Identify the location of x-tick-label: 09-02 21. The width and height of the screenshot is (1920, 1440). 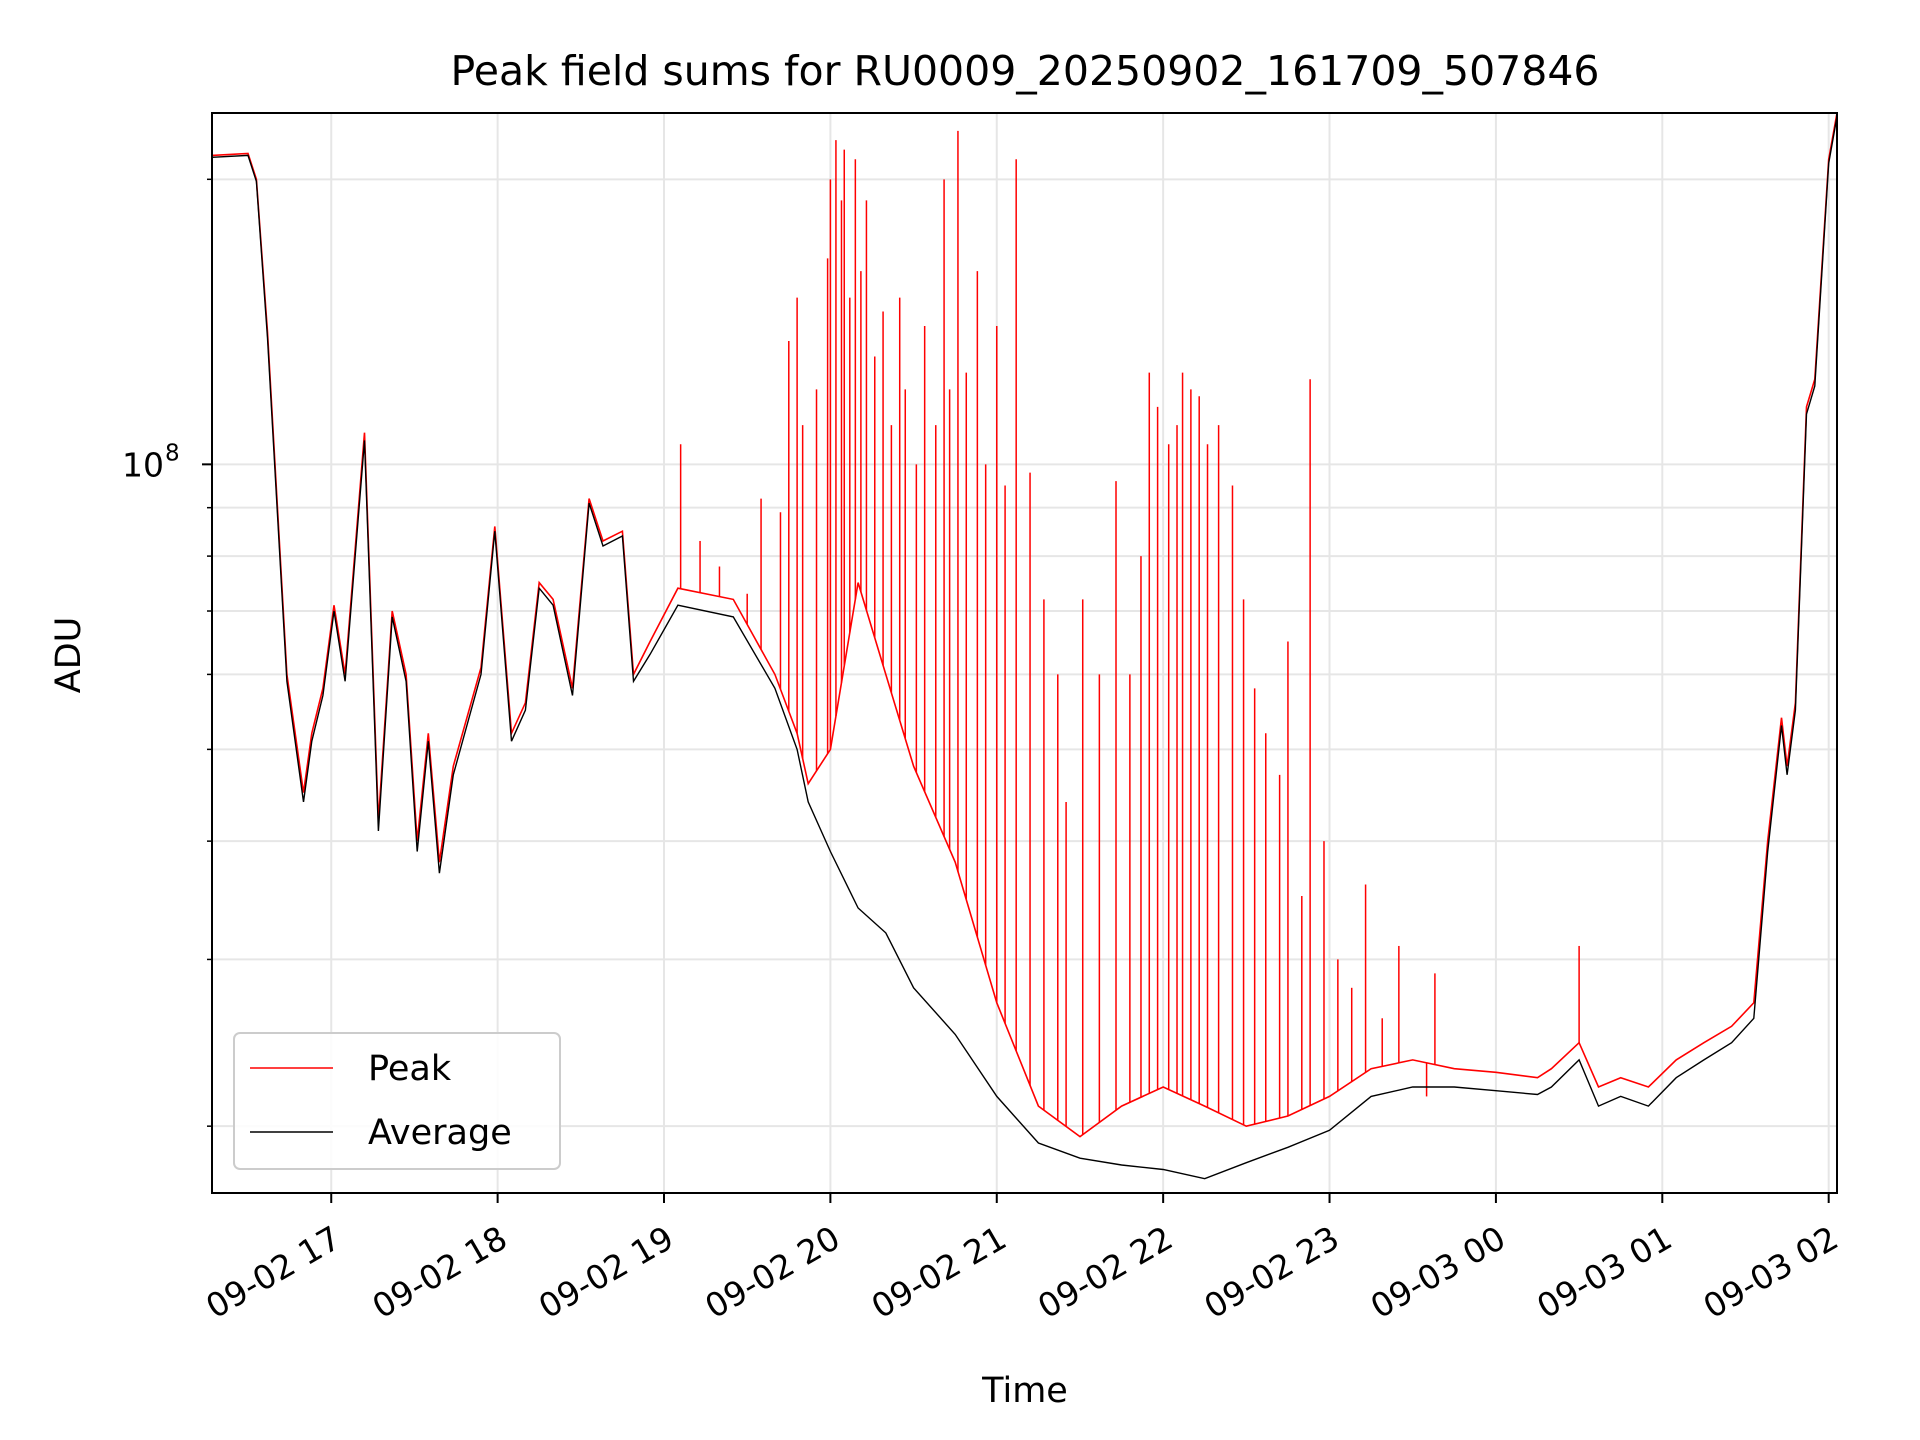
(939, 1272).